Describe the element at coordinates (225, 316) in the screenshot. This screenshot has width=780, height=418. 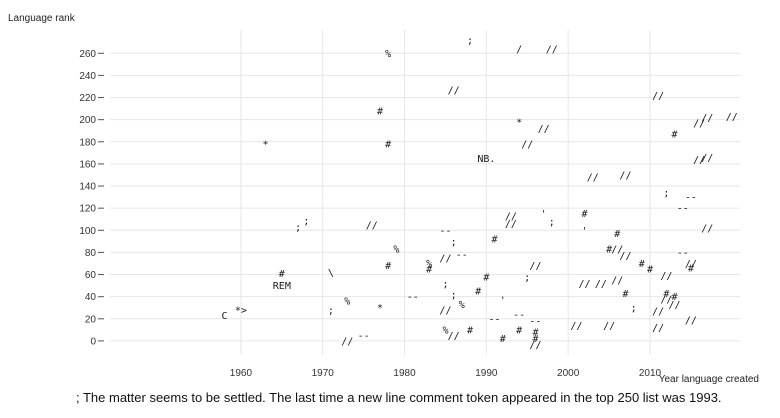
I see `data-point-token: C` at that location.